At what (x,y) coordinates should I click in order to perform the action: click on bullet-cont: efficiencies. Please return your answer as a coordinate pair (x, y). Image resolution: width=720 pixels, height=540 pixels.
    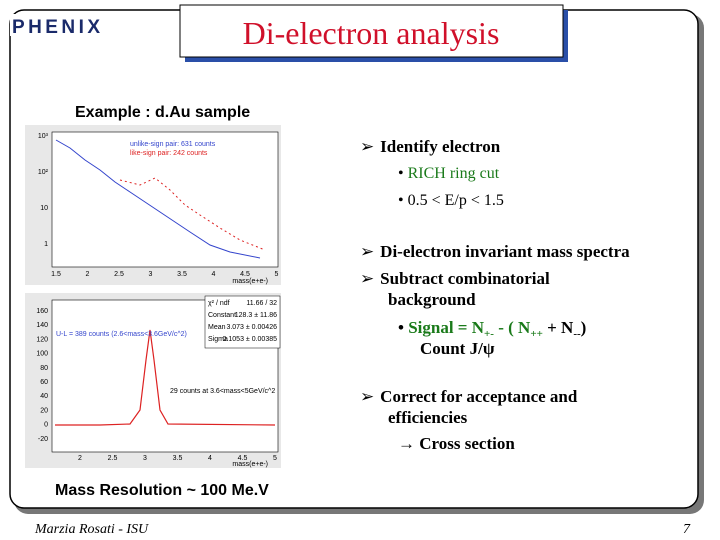
    Looking at the image, I should click on (428, 417).